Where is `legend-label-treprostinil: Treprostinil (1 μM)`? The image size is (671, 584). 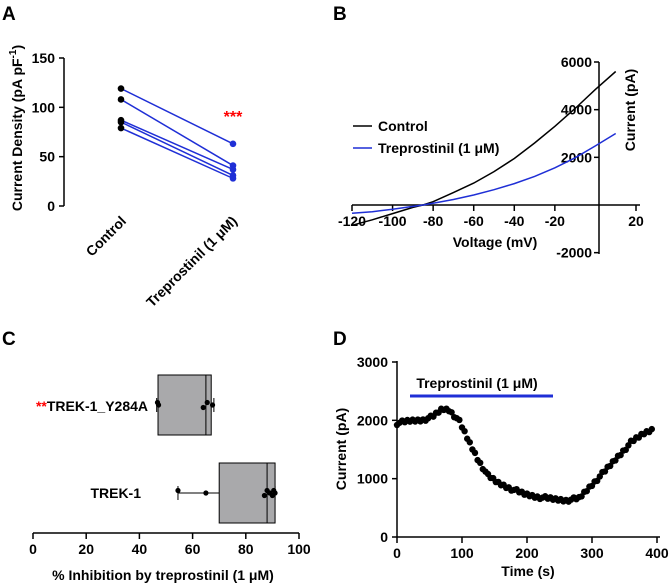
legend-label-treprostinil: Treprostinil (1 μM) is located at coordinates (438, 148).